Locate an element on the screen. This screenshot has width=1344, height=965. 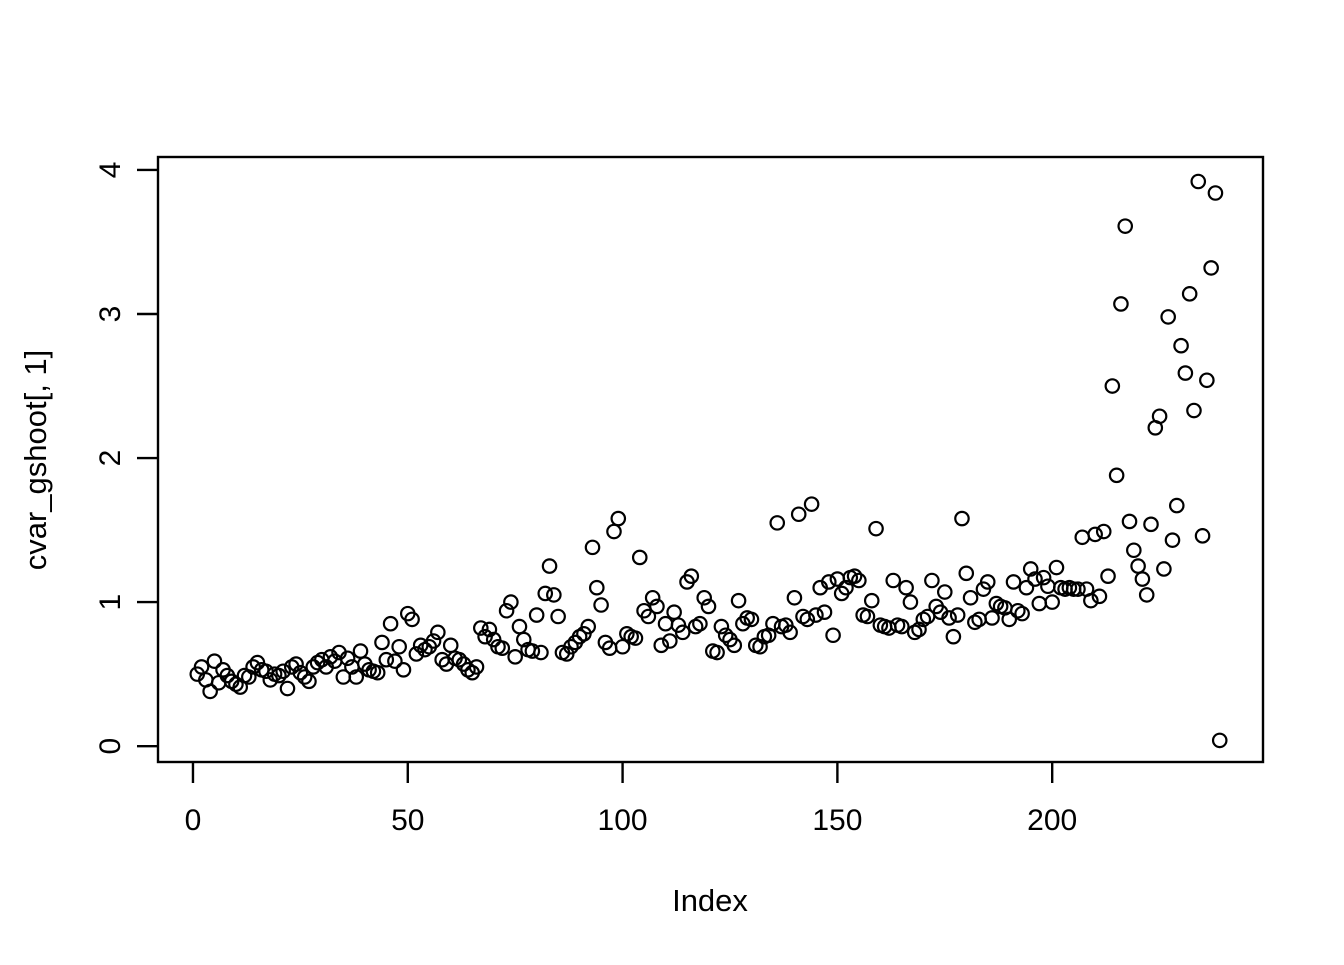
y-axis-title: cvar_gshoot[, 1] is located at coordinates (35, 460).